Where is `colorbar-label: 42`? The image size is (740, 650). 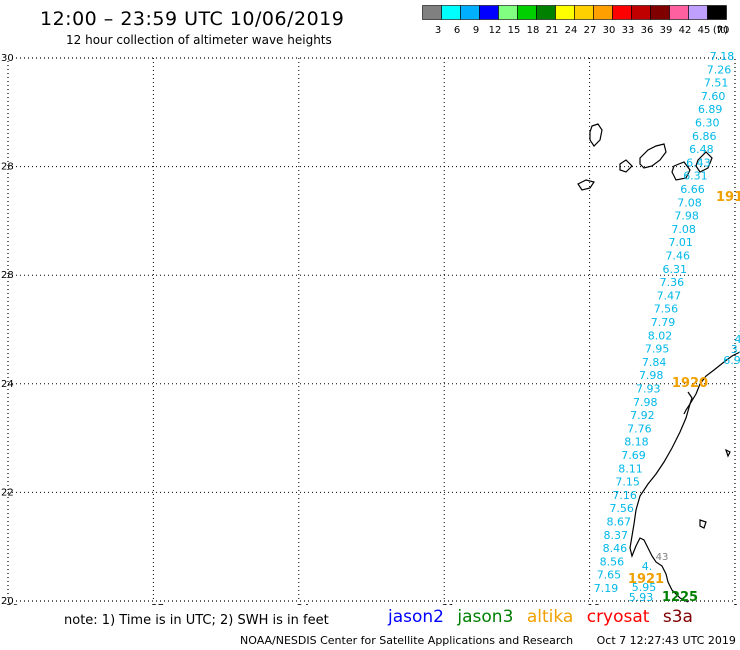
colorbar-label: 42 is located at coordinates (685, 30).